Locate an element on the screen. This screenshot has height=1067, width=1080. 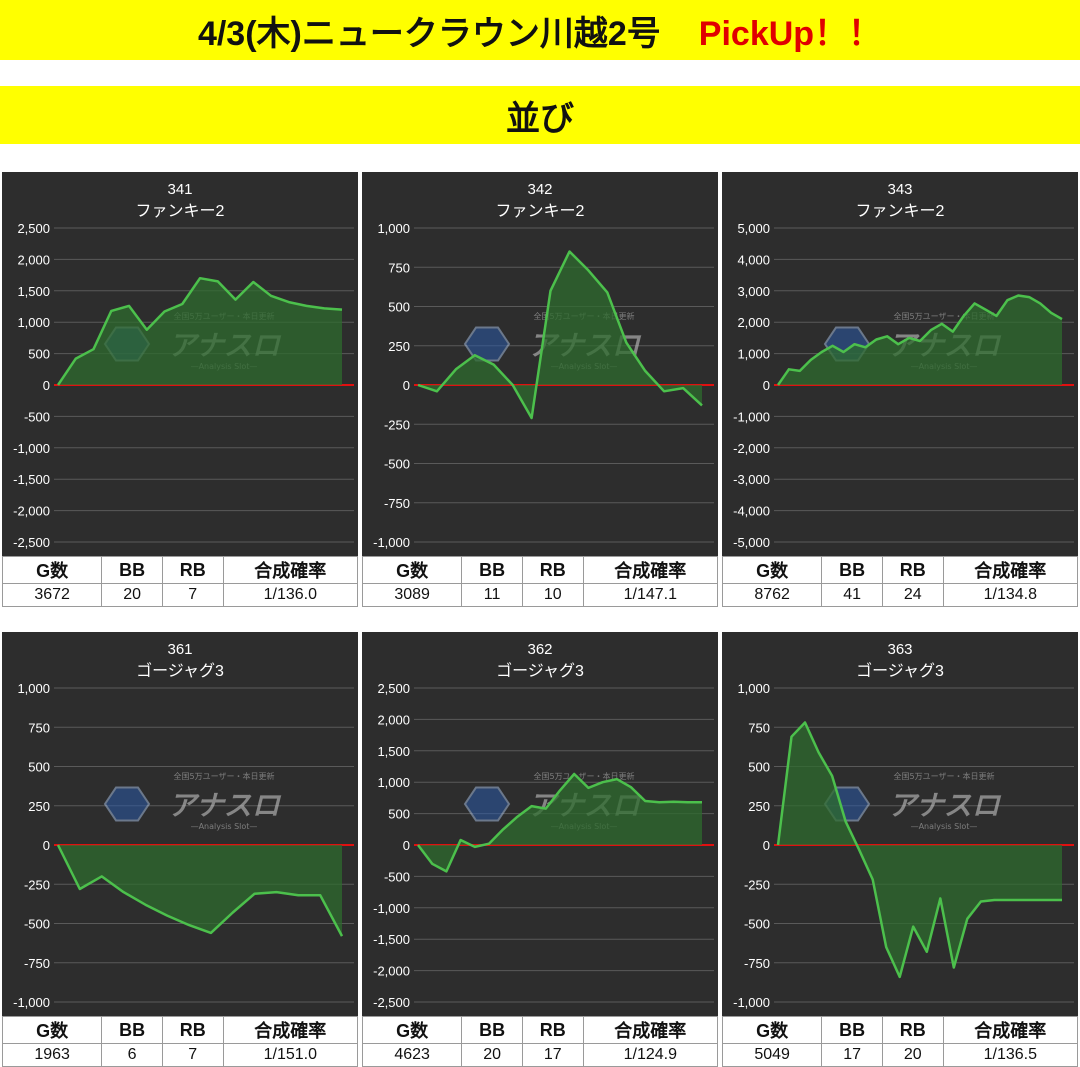
chart-title: 341 is located at coordinates (179, 189).